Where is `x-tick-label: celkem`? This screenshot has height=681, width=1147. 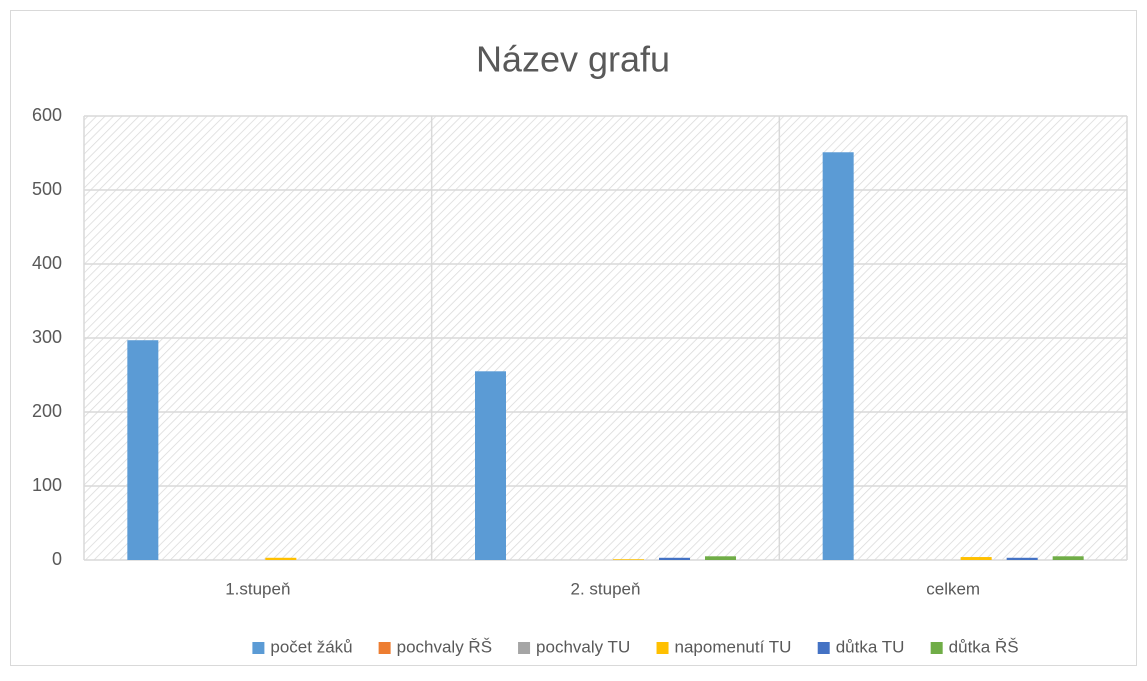 x-tick-label: celkem is located at coordinates (953, 588).